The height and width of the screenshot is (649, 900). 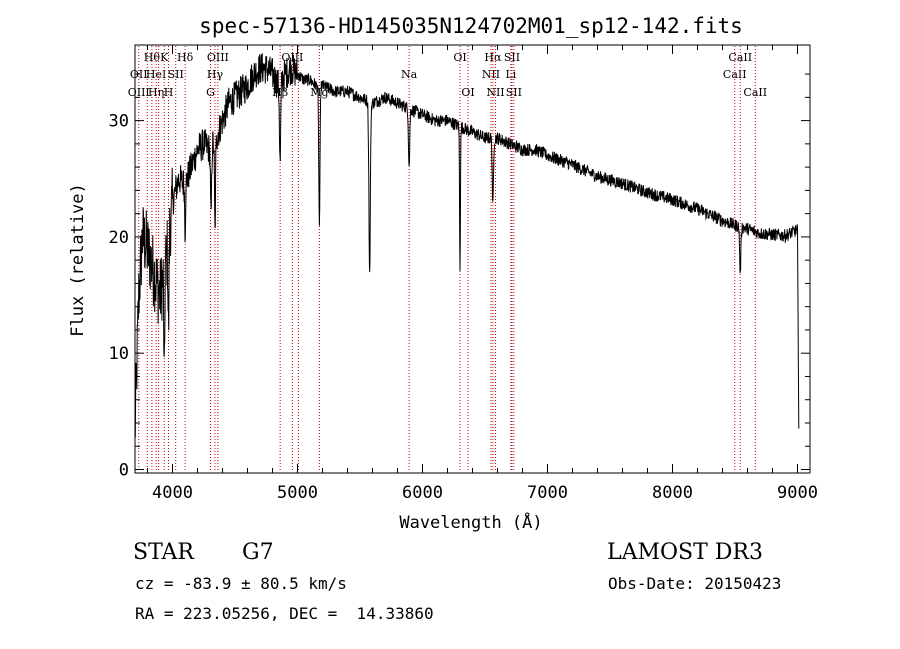 I want to click on x-tick-label: 8000, so click(x=672, y=493).